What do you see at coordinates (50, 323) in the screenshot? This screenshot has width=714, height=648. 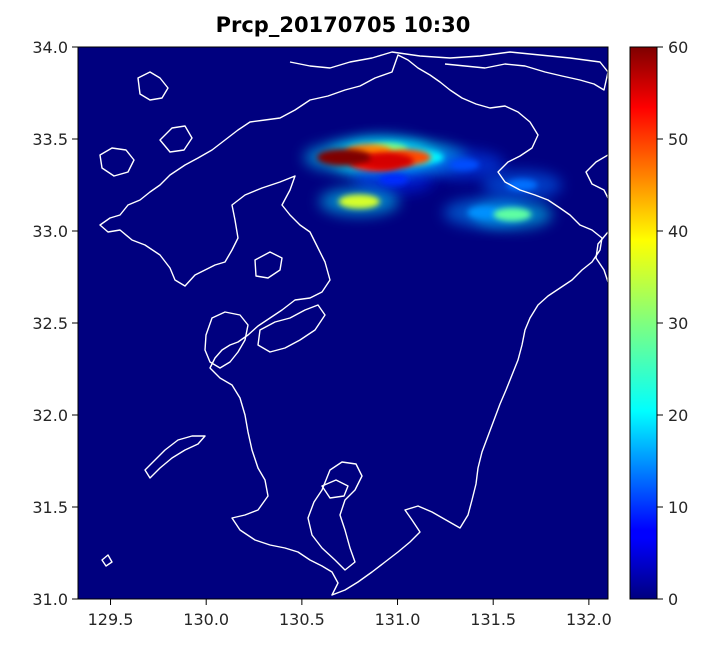 I see `y-tick-label: 32.5` at bounding box center [50, 323].